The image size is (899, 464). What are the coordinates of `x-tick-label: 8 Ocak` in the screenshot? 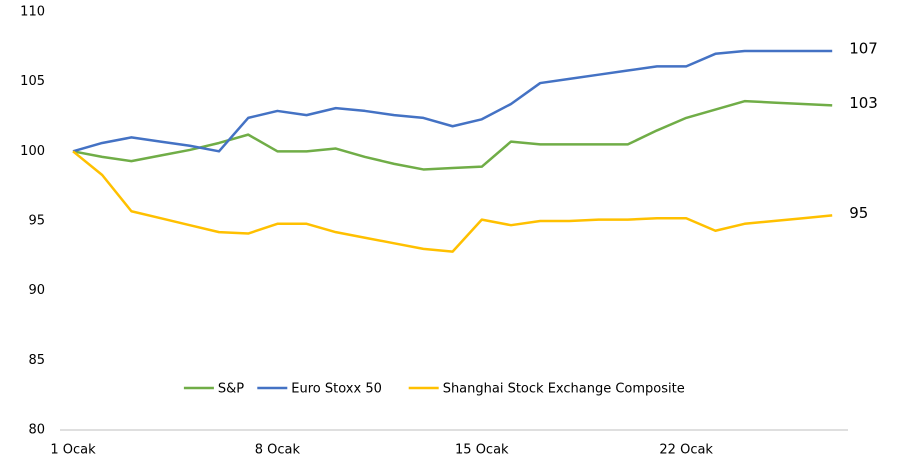 It's located at (278, 450).